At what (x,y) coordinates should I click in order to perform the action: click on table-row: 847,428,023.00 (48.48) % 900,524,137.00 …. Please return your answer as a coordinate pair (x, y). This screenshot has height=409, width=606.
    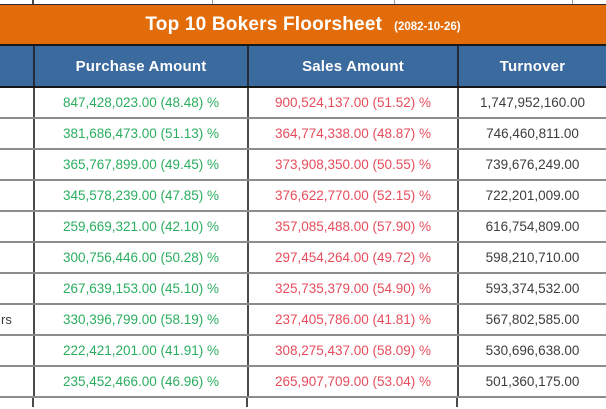
    Looking at the image, I should click on (303, 103).